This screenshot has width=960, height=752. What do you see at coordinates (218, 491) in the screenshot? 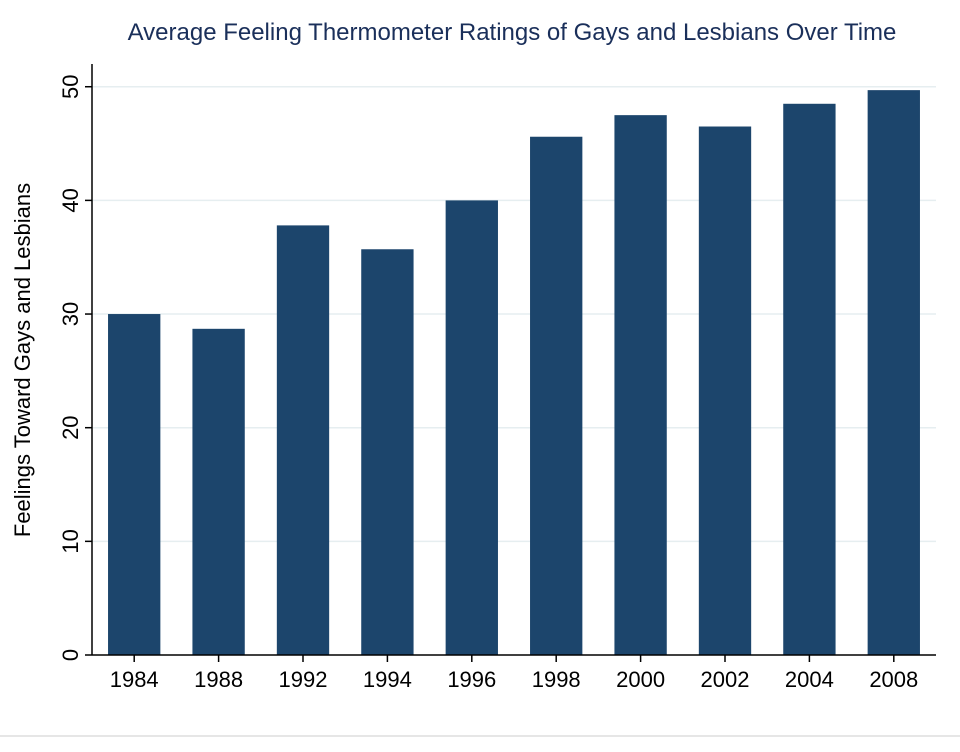
I see `bar-1988` at bounding box center [218, 491].